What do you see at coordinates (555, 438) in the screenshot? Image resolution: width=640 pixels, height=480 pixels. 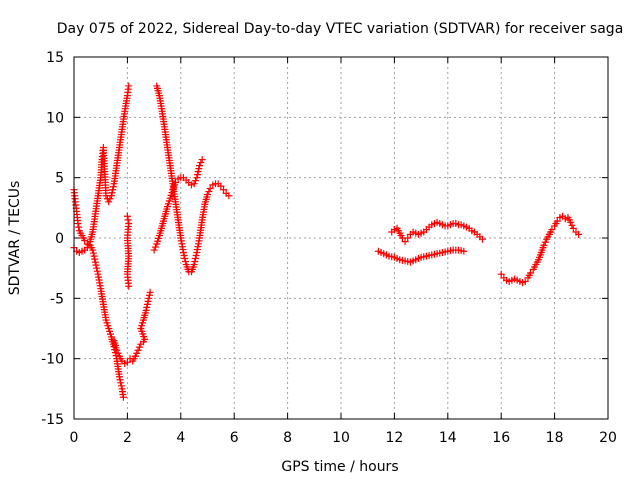 I see `x-tick-label: 18` at bounding box center [555, 438].